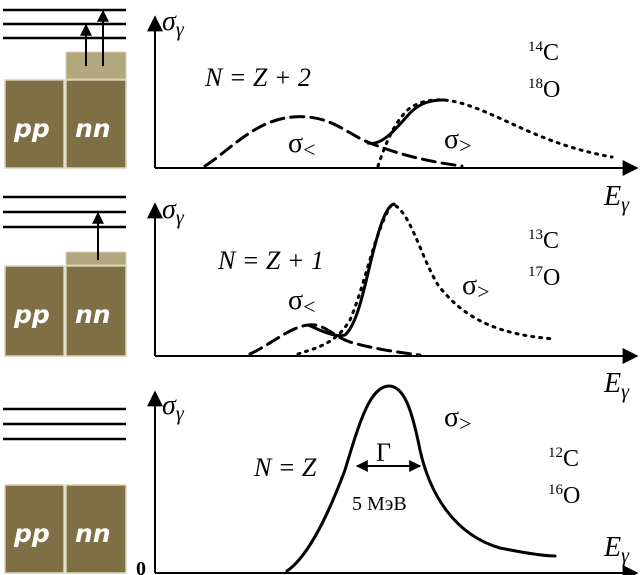 The height and width of the screenshot is (575, 640). What do you see at coordinates (257, 77) in the screenshot?
I see `neutron-excess-label: N = Z + 2` at bounding box center [257, 77].